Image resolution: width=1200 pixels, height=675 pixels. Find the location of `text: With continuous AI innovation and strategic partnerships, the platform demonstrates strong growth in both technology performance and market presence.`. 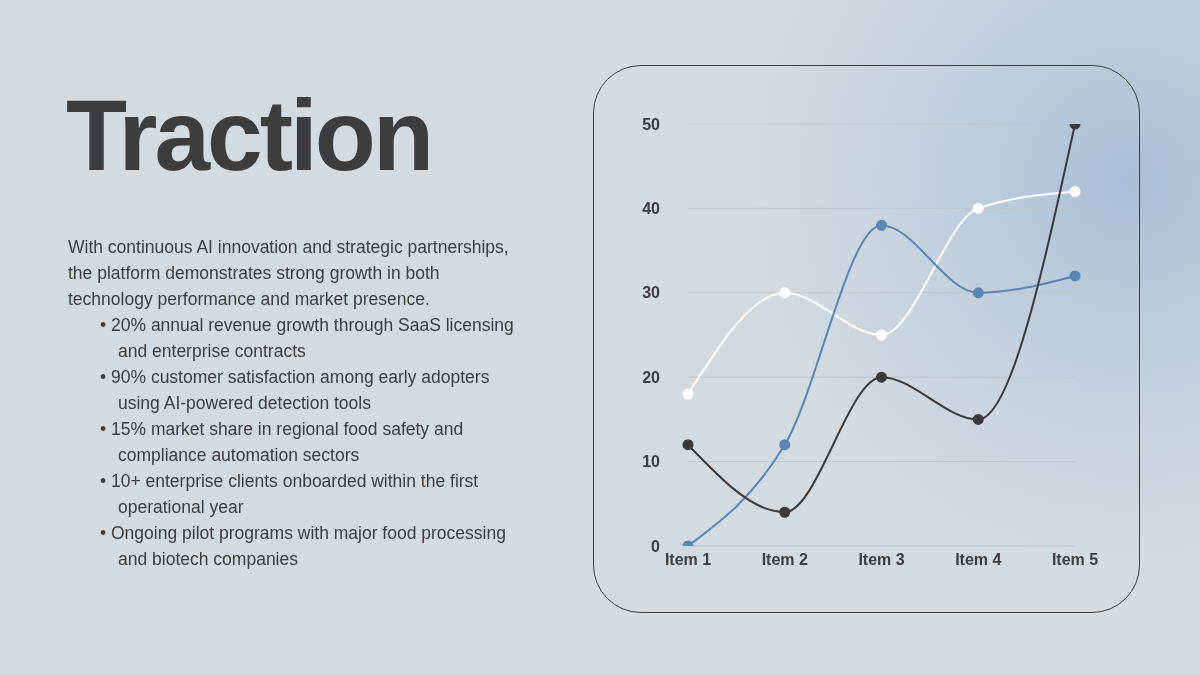

text: With continuous AI innovation and strategic partnerships, the platform demonstrates strong growth in both technology performance and market presence. is located at coordinates (289, 273).